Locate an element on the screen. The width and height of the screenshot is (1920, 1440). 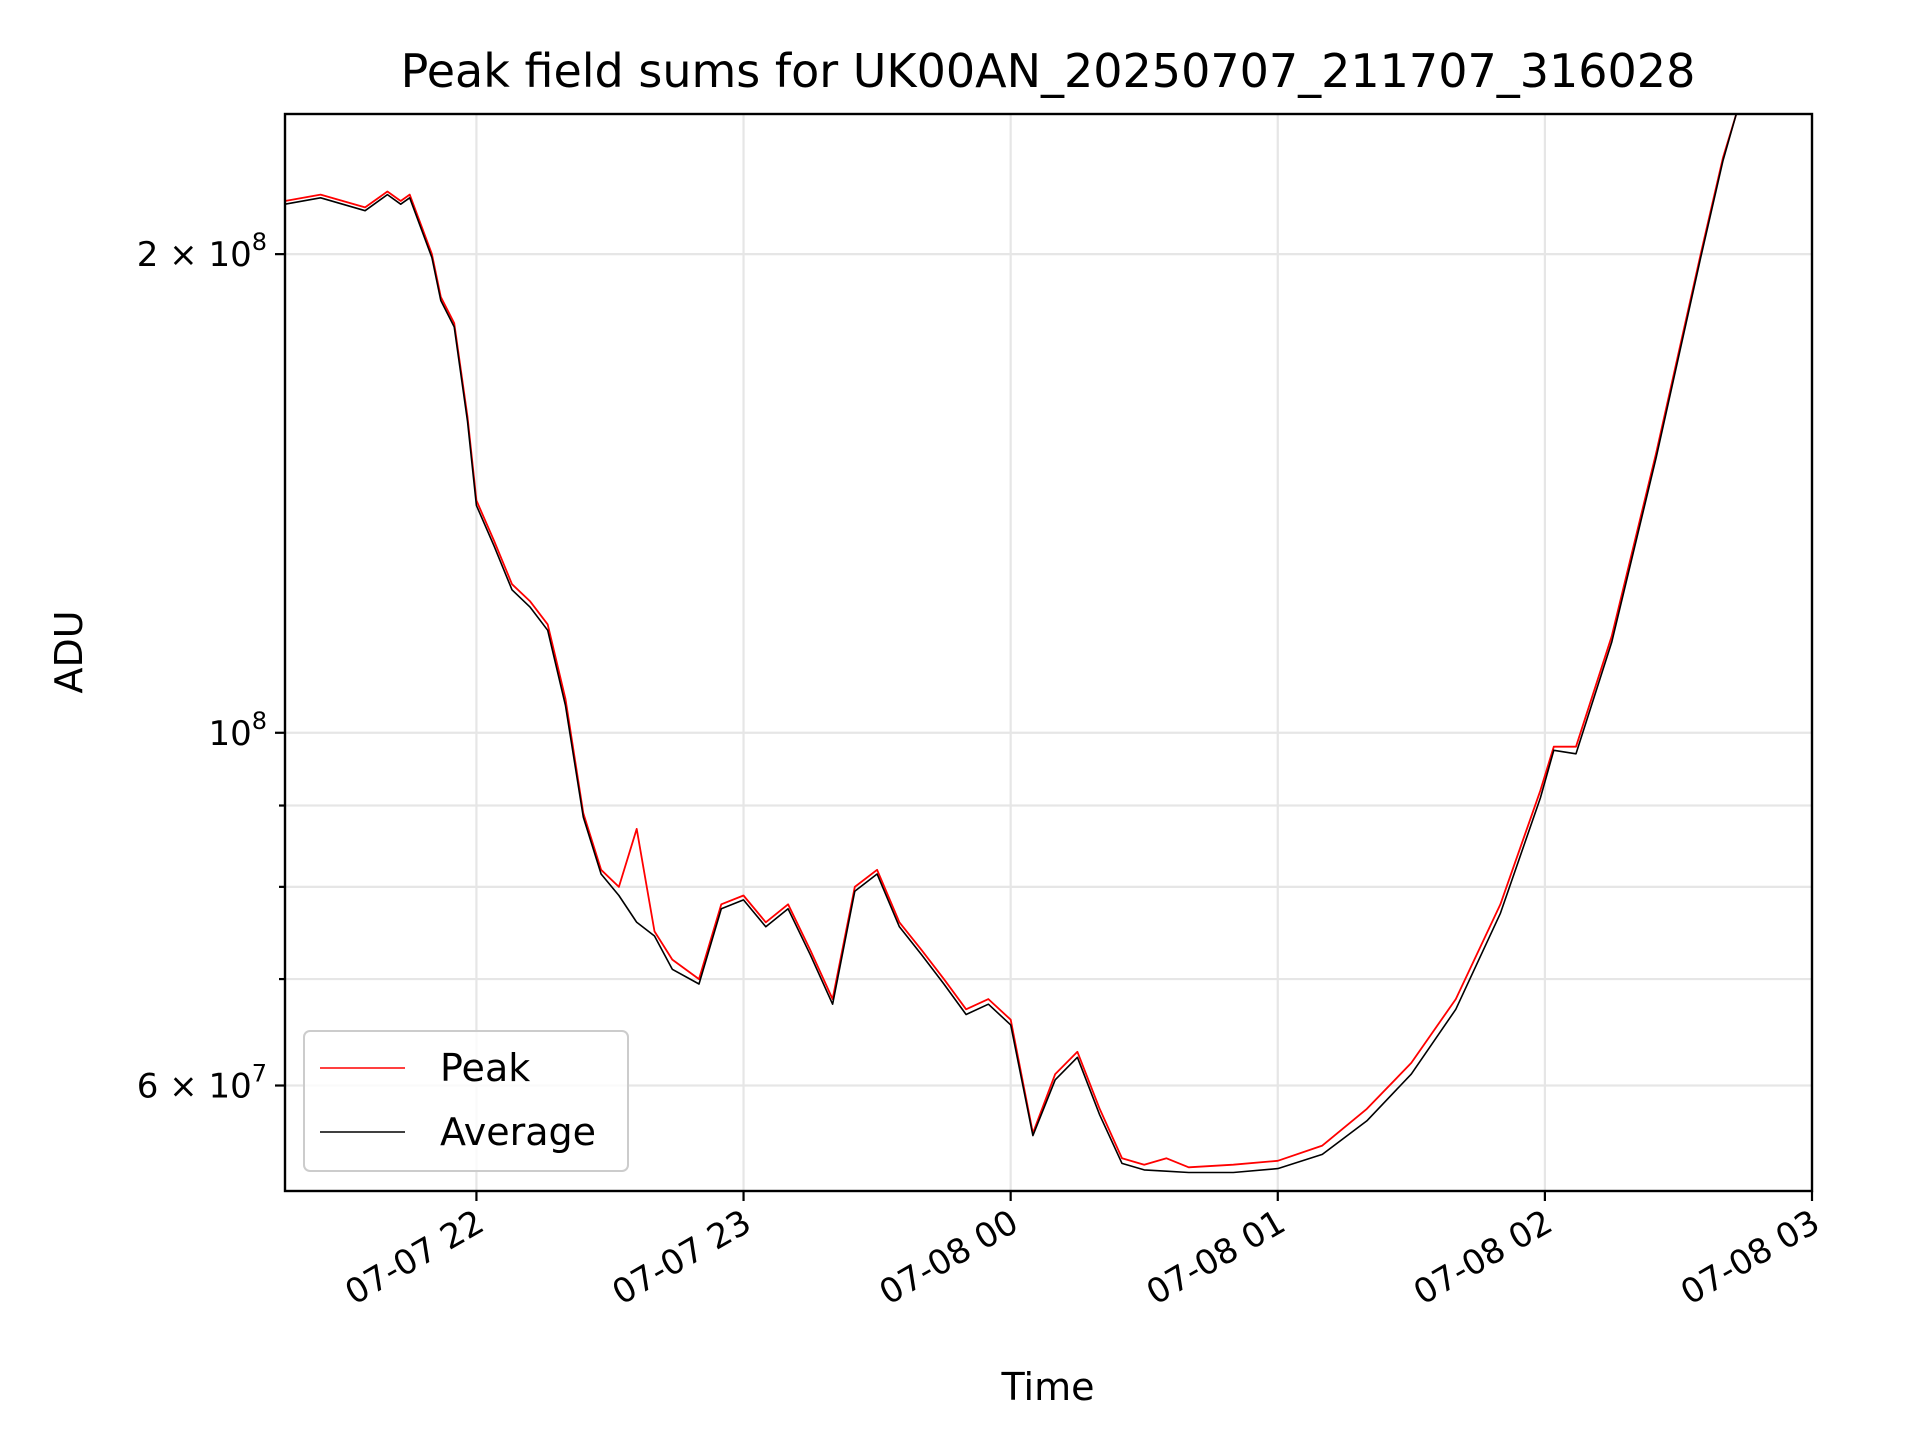
legend: Peak Average is located at coordinates (466, 1101).